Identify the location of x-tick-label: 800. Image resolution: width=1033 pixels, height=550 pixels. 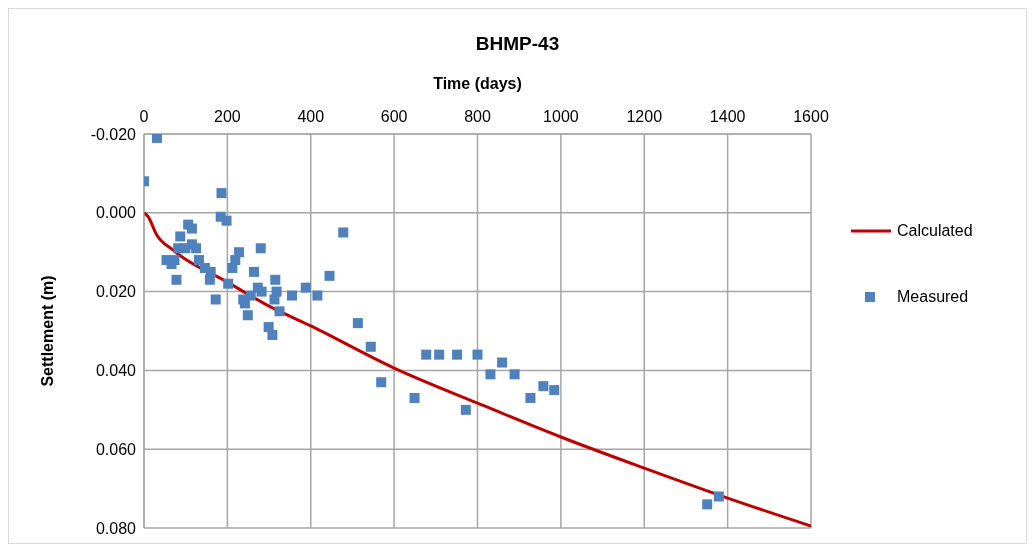
(477, 116).